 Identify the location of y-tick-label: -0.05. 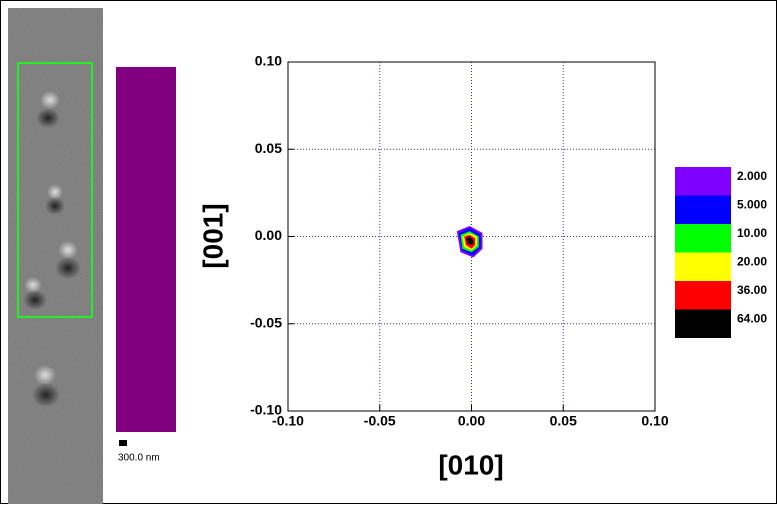
(266, 322).